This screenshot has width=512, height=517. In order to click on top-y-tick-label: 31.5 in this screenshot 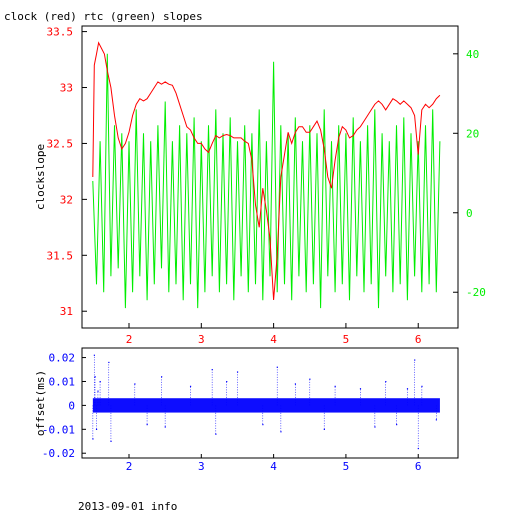, I will do `click(60, 255)`.